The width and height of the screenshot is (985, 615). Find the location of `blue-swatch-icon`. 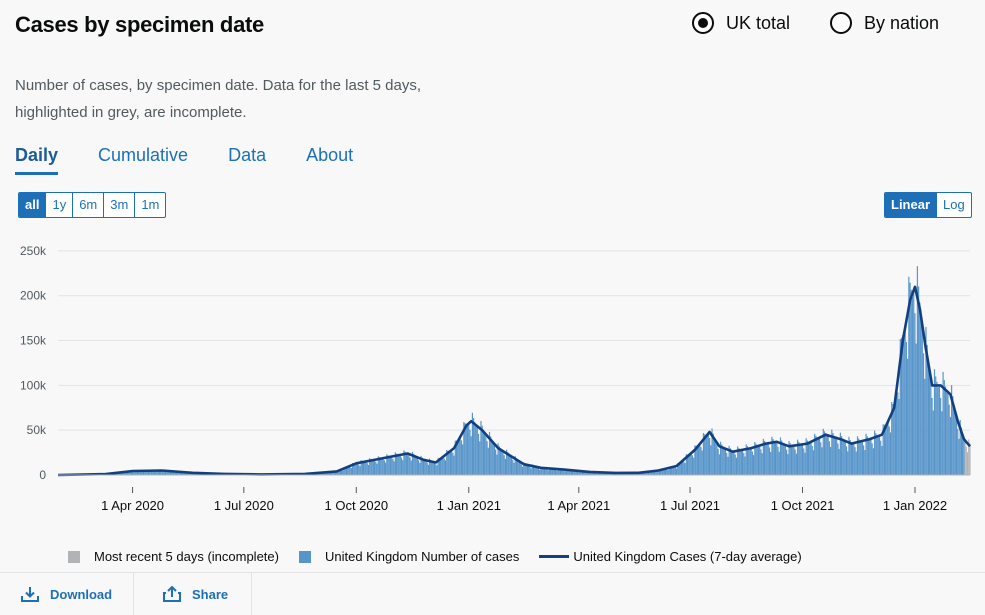

blue-swatch-icon is located at coordinates (305, 557).